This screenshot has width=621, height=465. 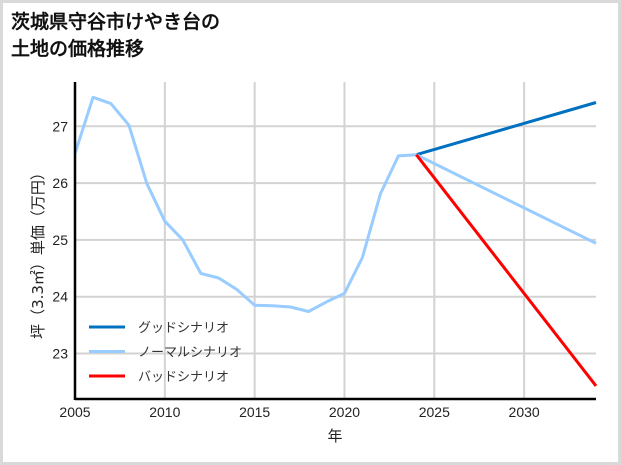 I want to click on y-axis-label: 坪（3.3㎡）単価（万円）, so click(x=38, y=252).